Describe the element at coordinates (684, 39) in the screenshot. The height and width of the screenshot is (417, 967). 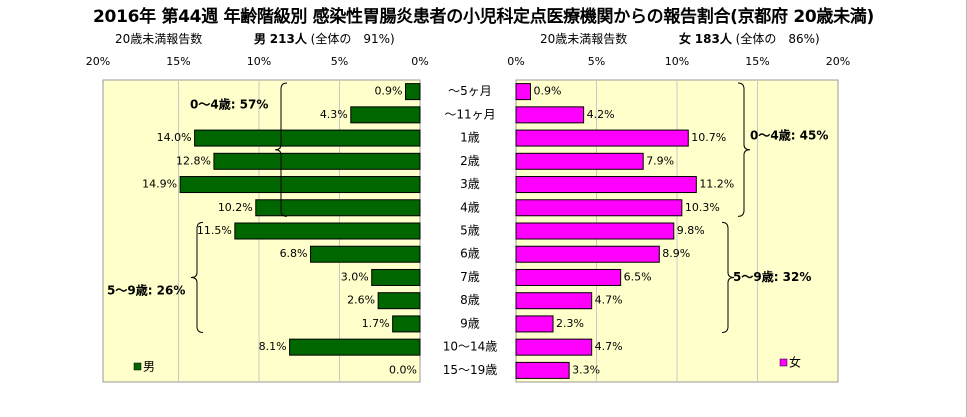
I see `right-header-sex: 女` at that location.